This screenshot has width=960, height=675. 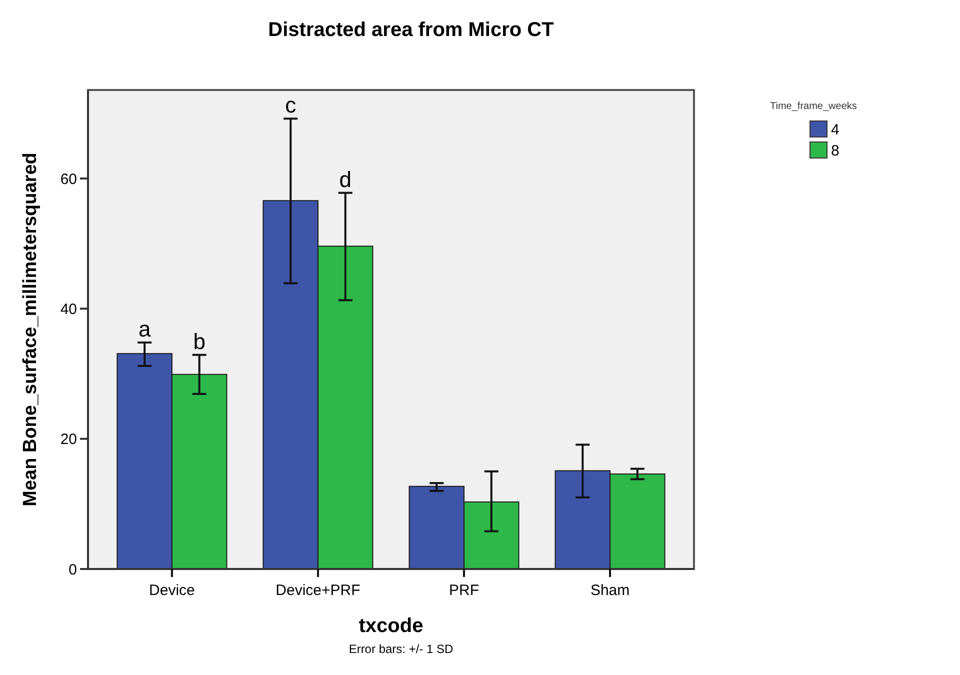 I want to click on x-axis-title: txcode, so click(x=391, y=626).